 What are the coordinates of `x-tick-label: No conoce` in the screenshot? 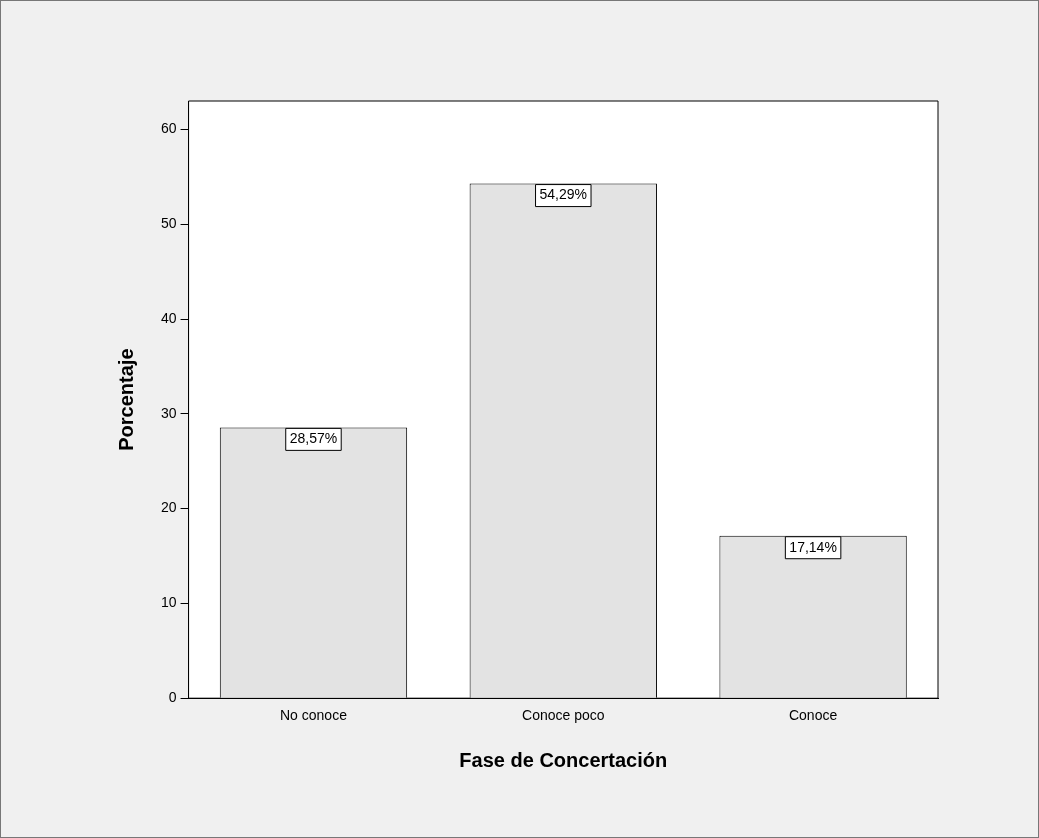 It's located at (314, 715).